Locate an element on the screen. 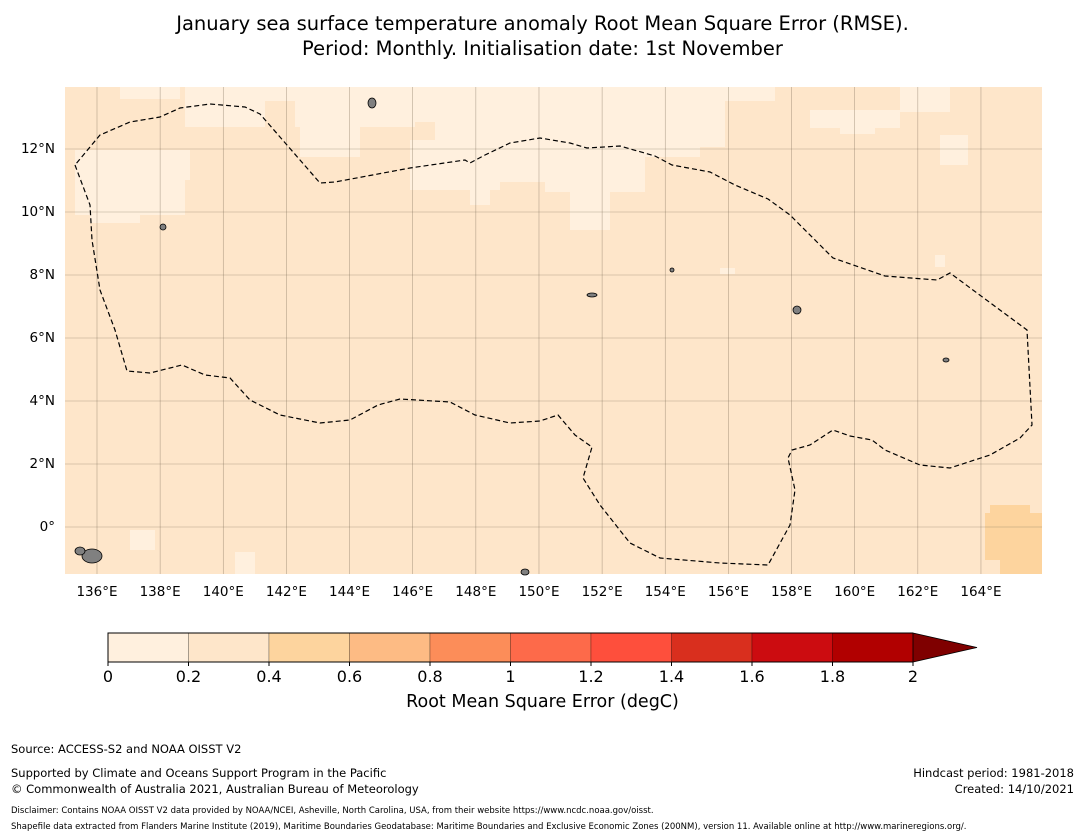  colorbar-label: Root Mean Square Error (degC) is located at coordinates (542, 702).